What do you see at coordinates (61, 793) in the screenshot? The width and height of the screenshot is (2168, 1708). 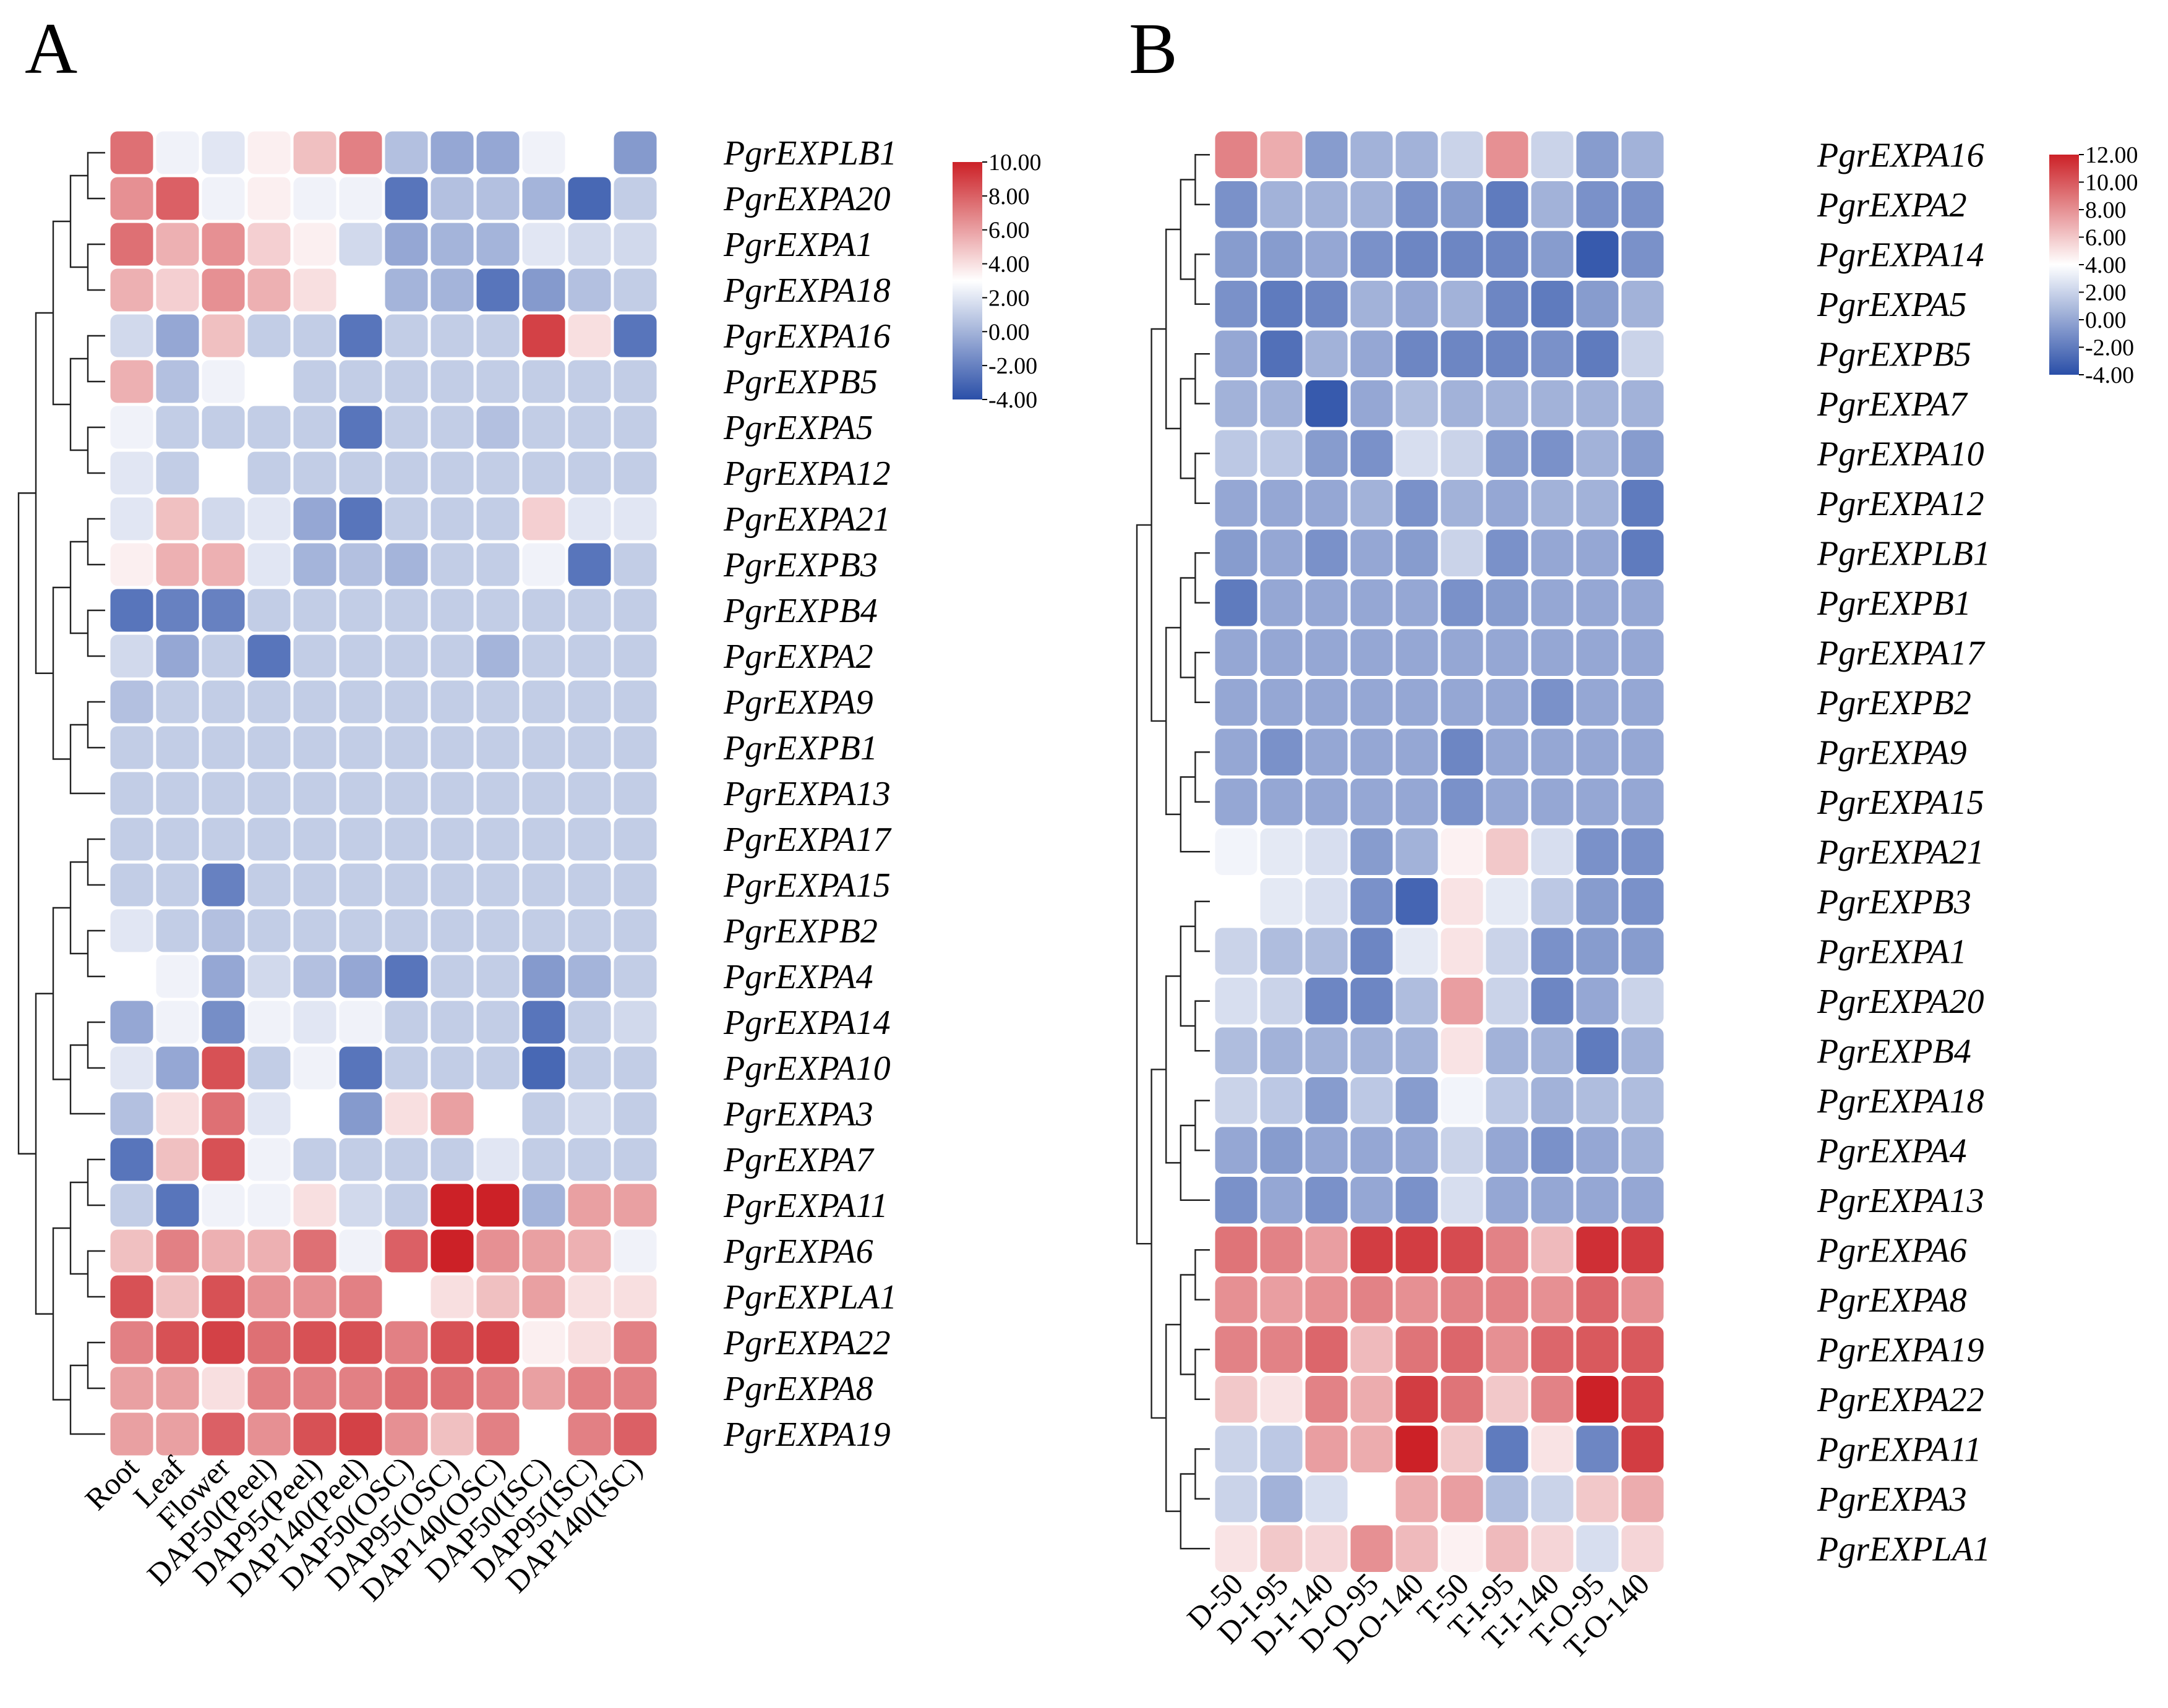 I see `row-dendrogram` at bounding box center [61, 793].